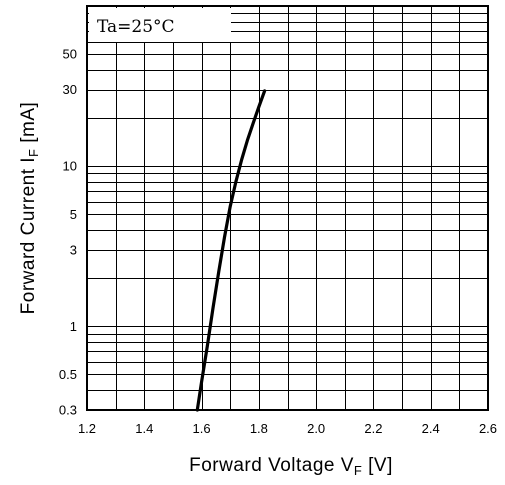  What do you see at coordinates (68, 410) in the screenshot?
I see `y-tick-label: 0.3` at bounding box center [68, 410].